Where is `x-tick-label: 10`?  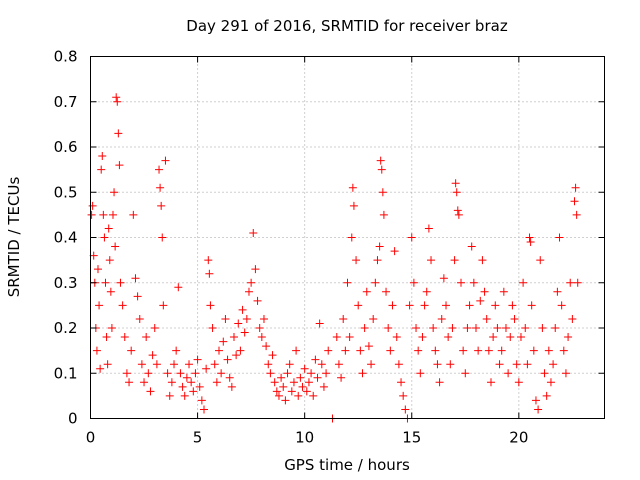
x-tick-label: 10 is located at coordinates (304, 438).